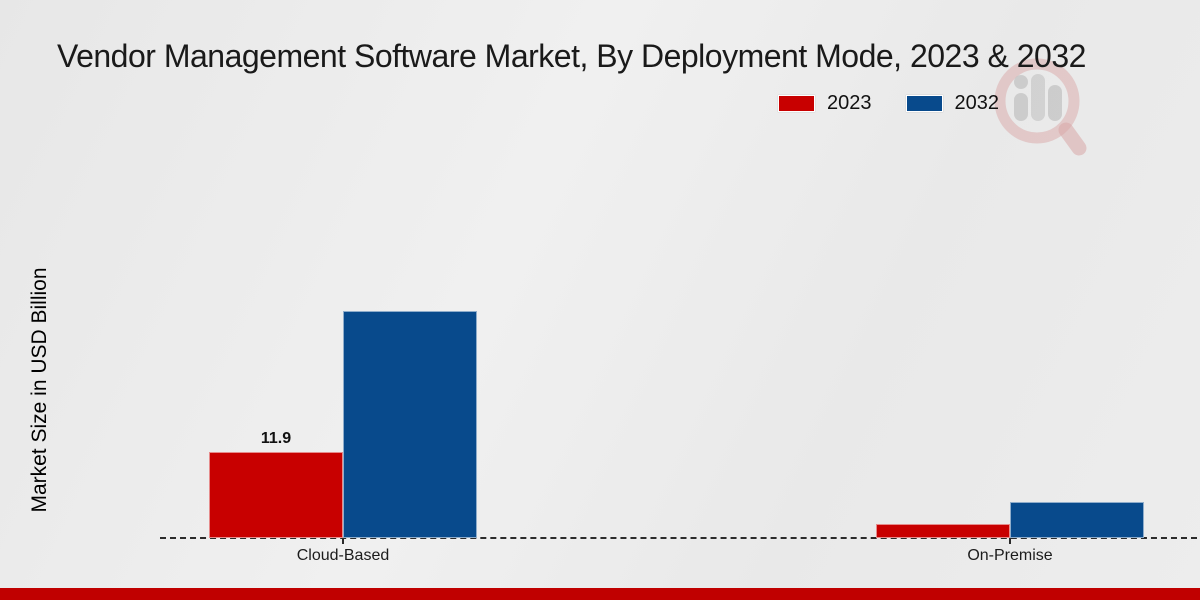  Describe the element at coordinates (952, 103) in the screenshot. I see `legend-item-2032: 2032` at that location.